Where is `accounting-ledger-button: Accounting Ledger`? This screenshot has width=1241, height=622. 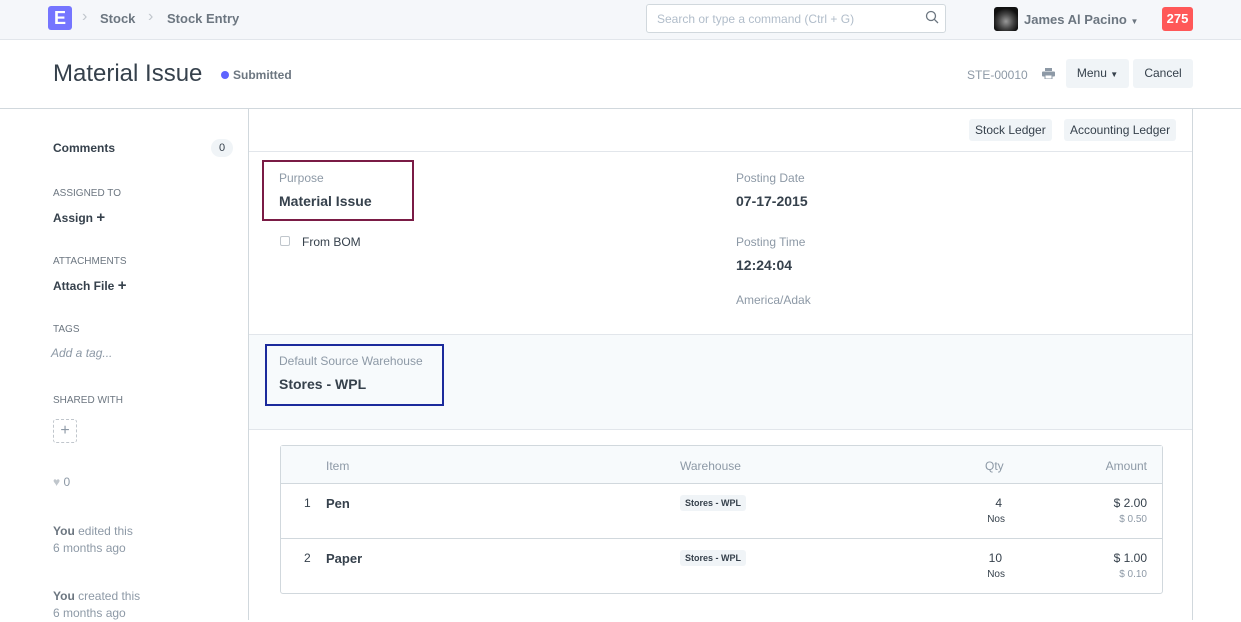
accounting-ledger-button: Accounting Ledger is located at coordinates (1120, 130).